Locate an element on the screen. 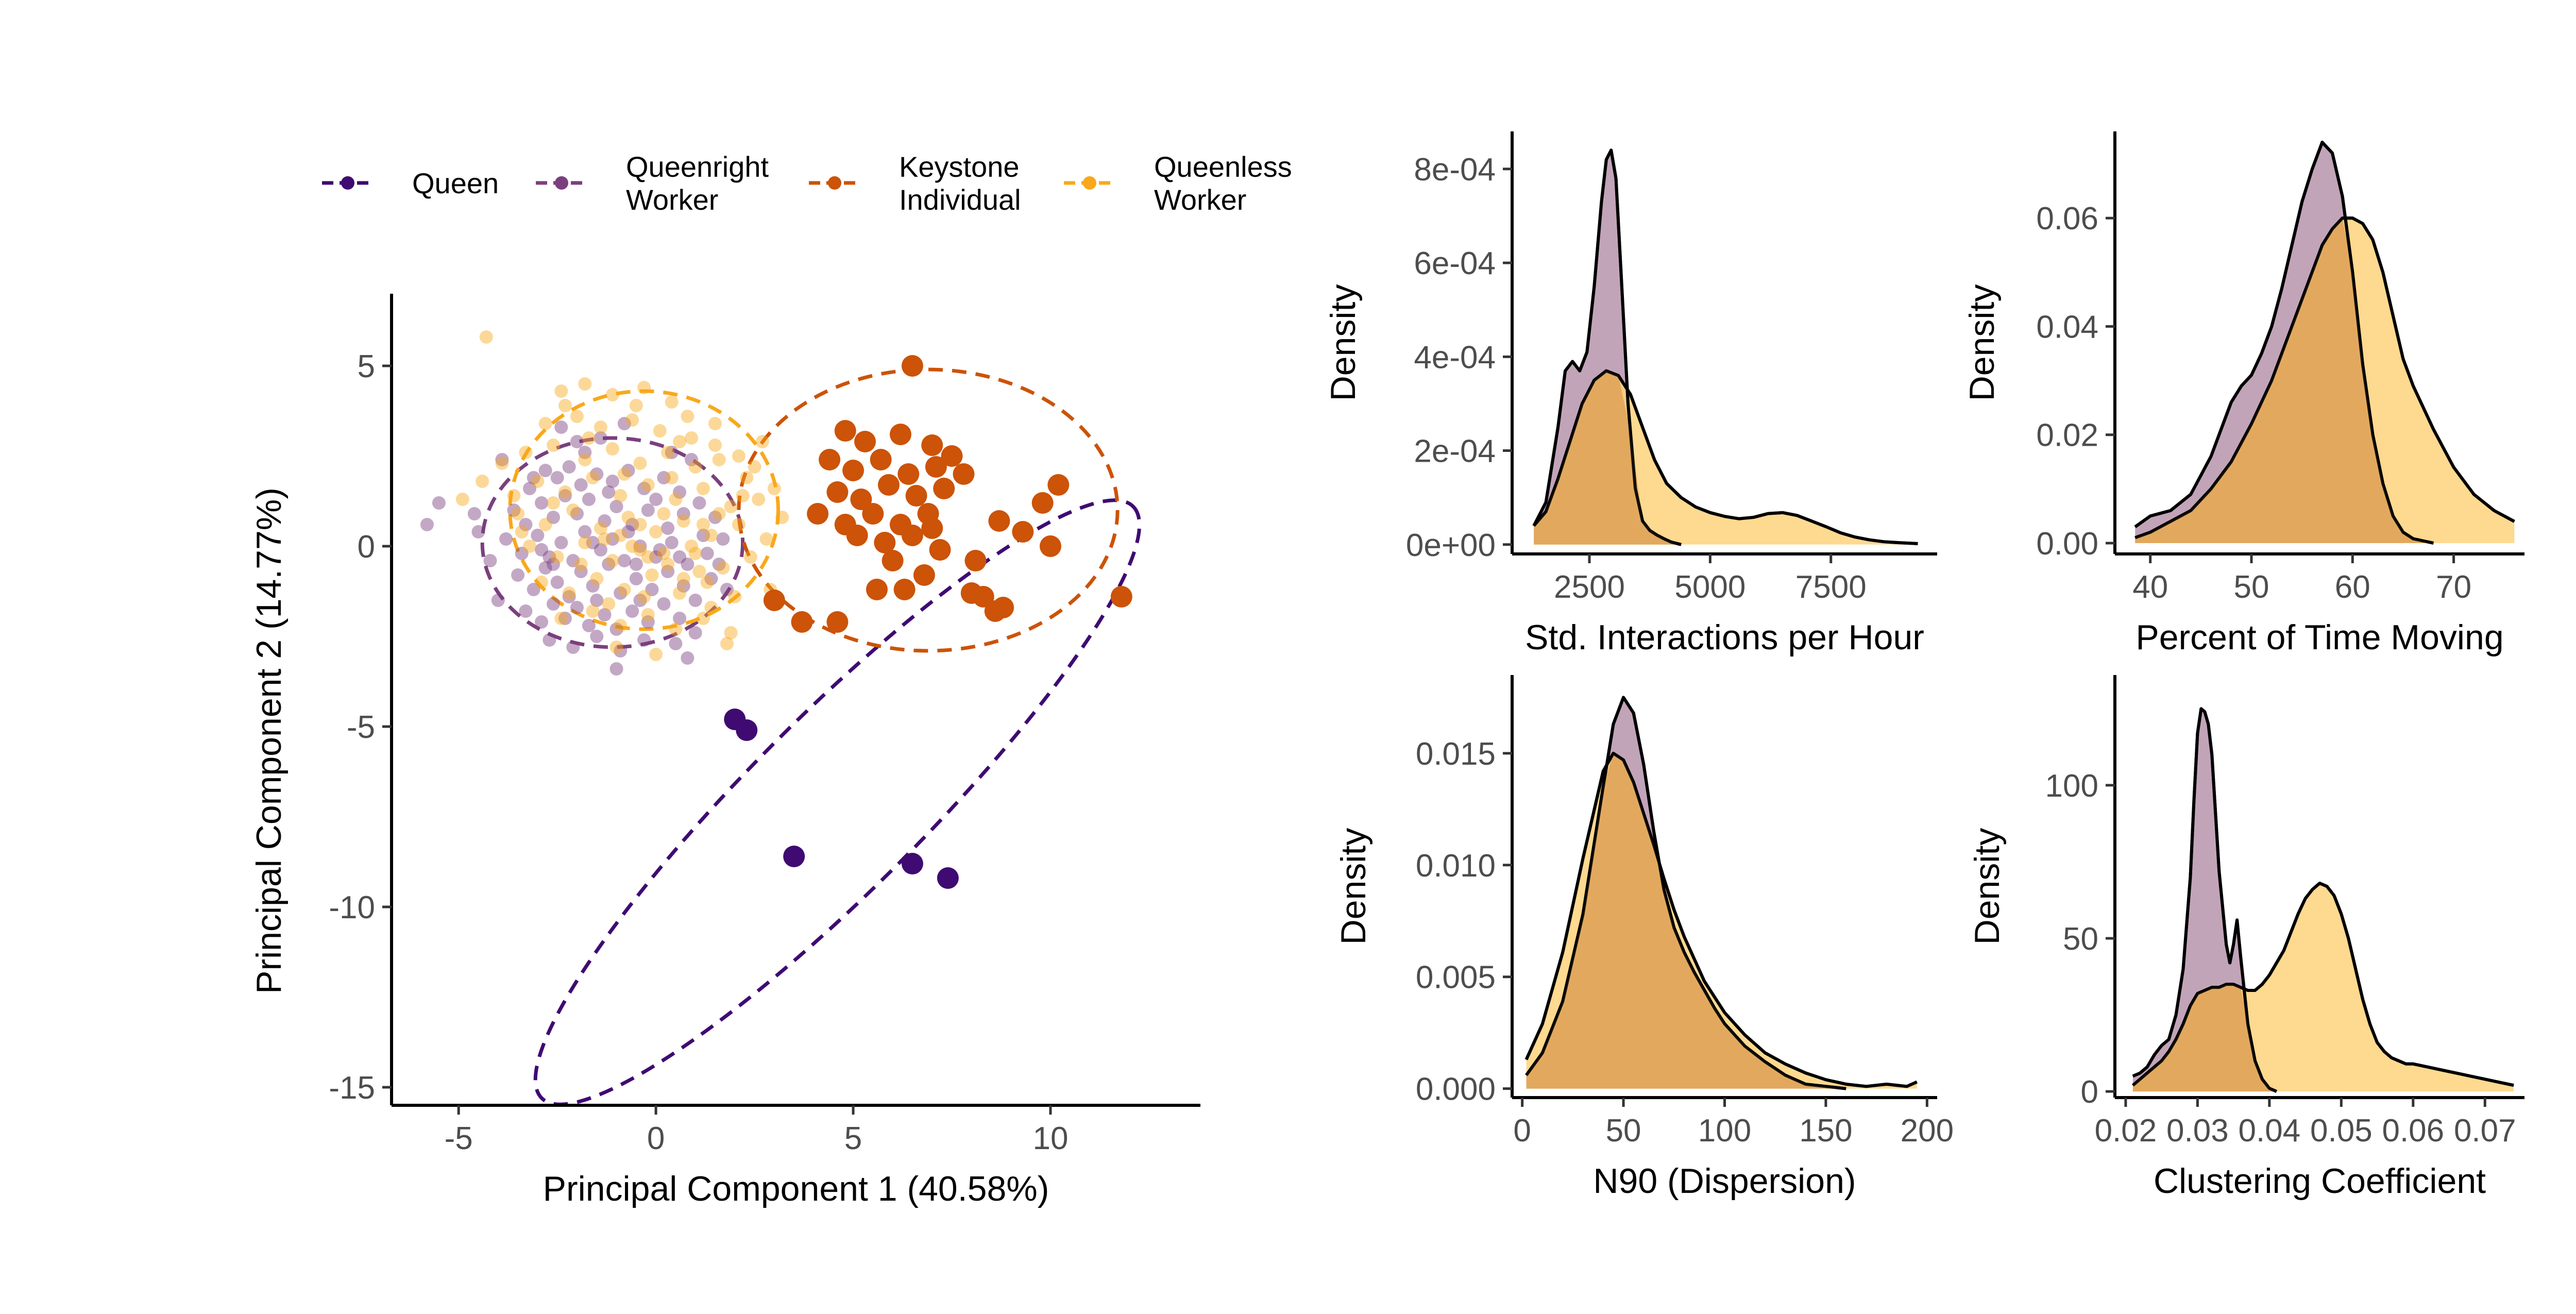  legend-label: Keystone is located at coordinates (960, 166).